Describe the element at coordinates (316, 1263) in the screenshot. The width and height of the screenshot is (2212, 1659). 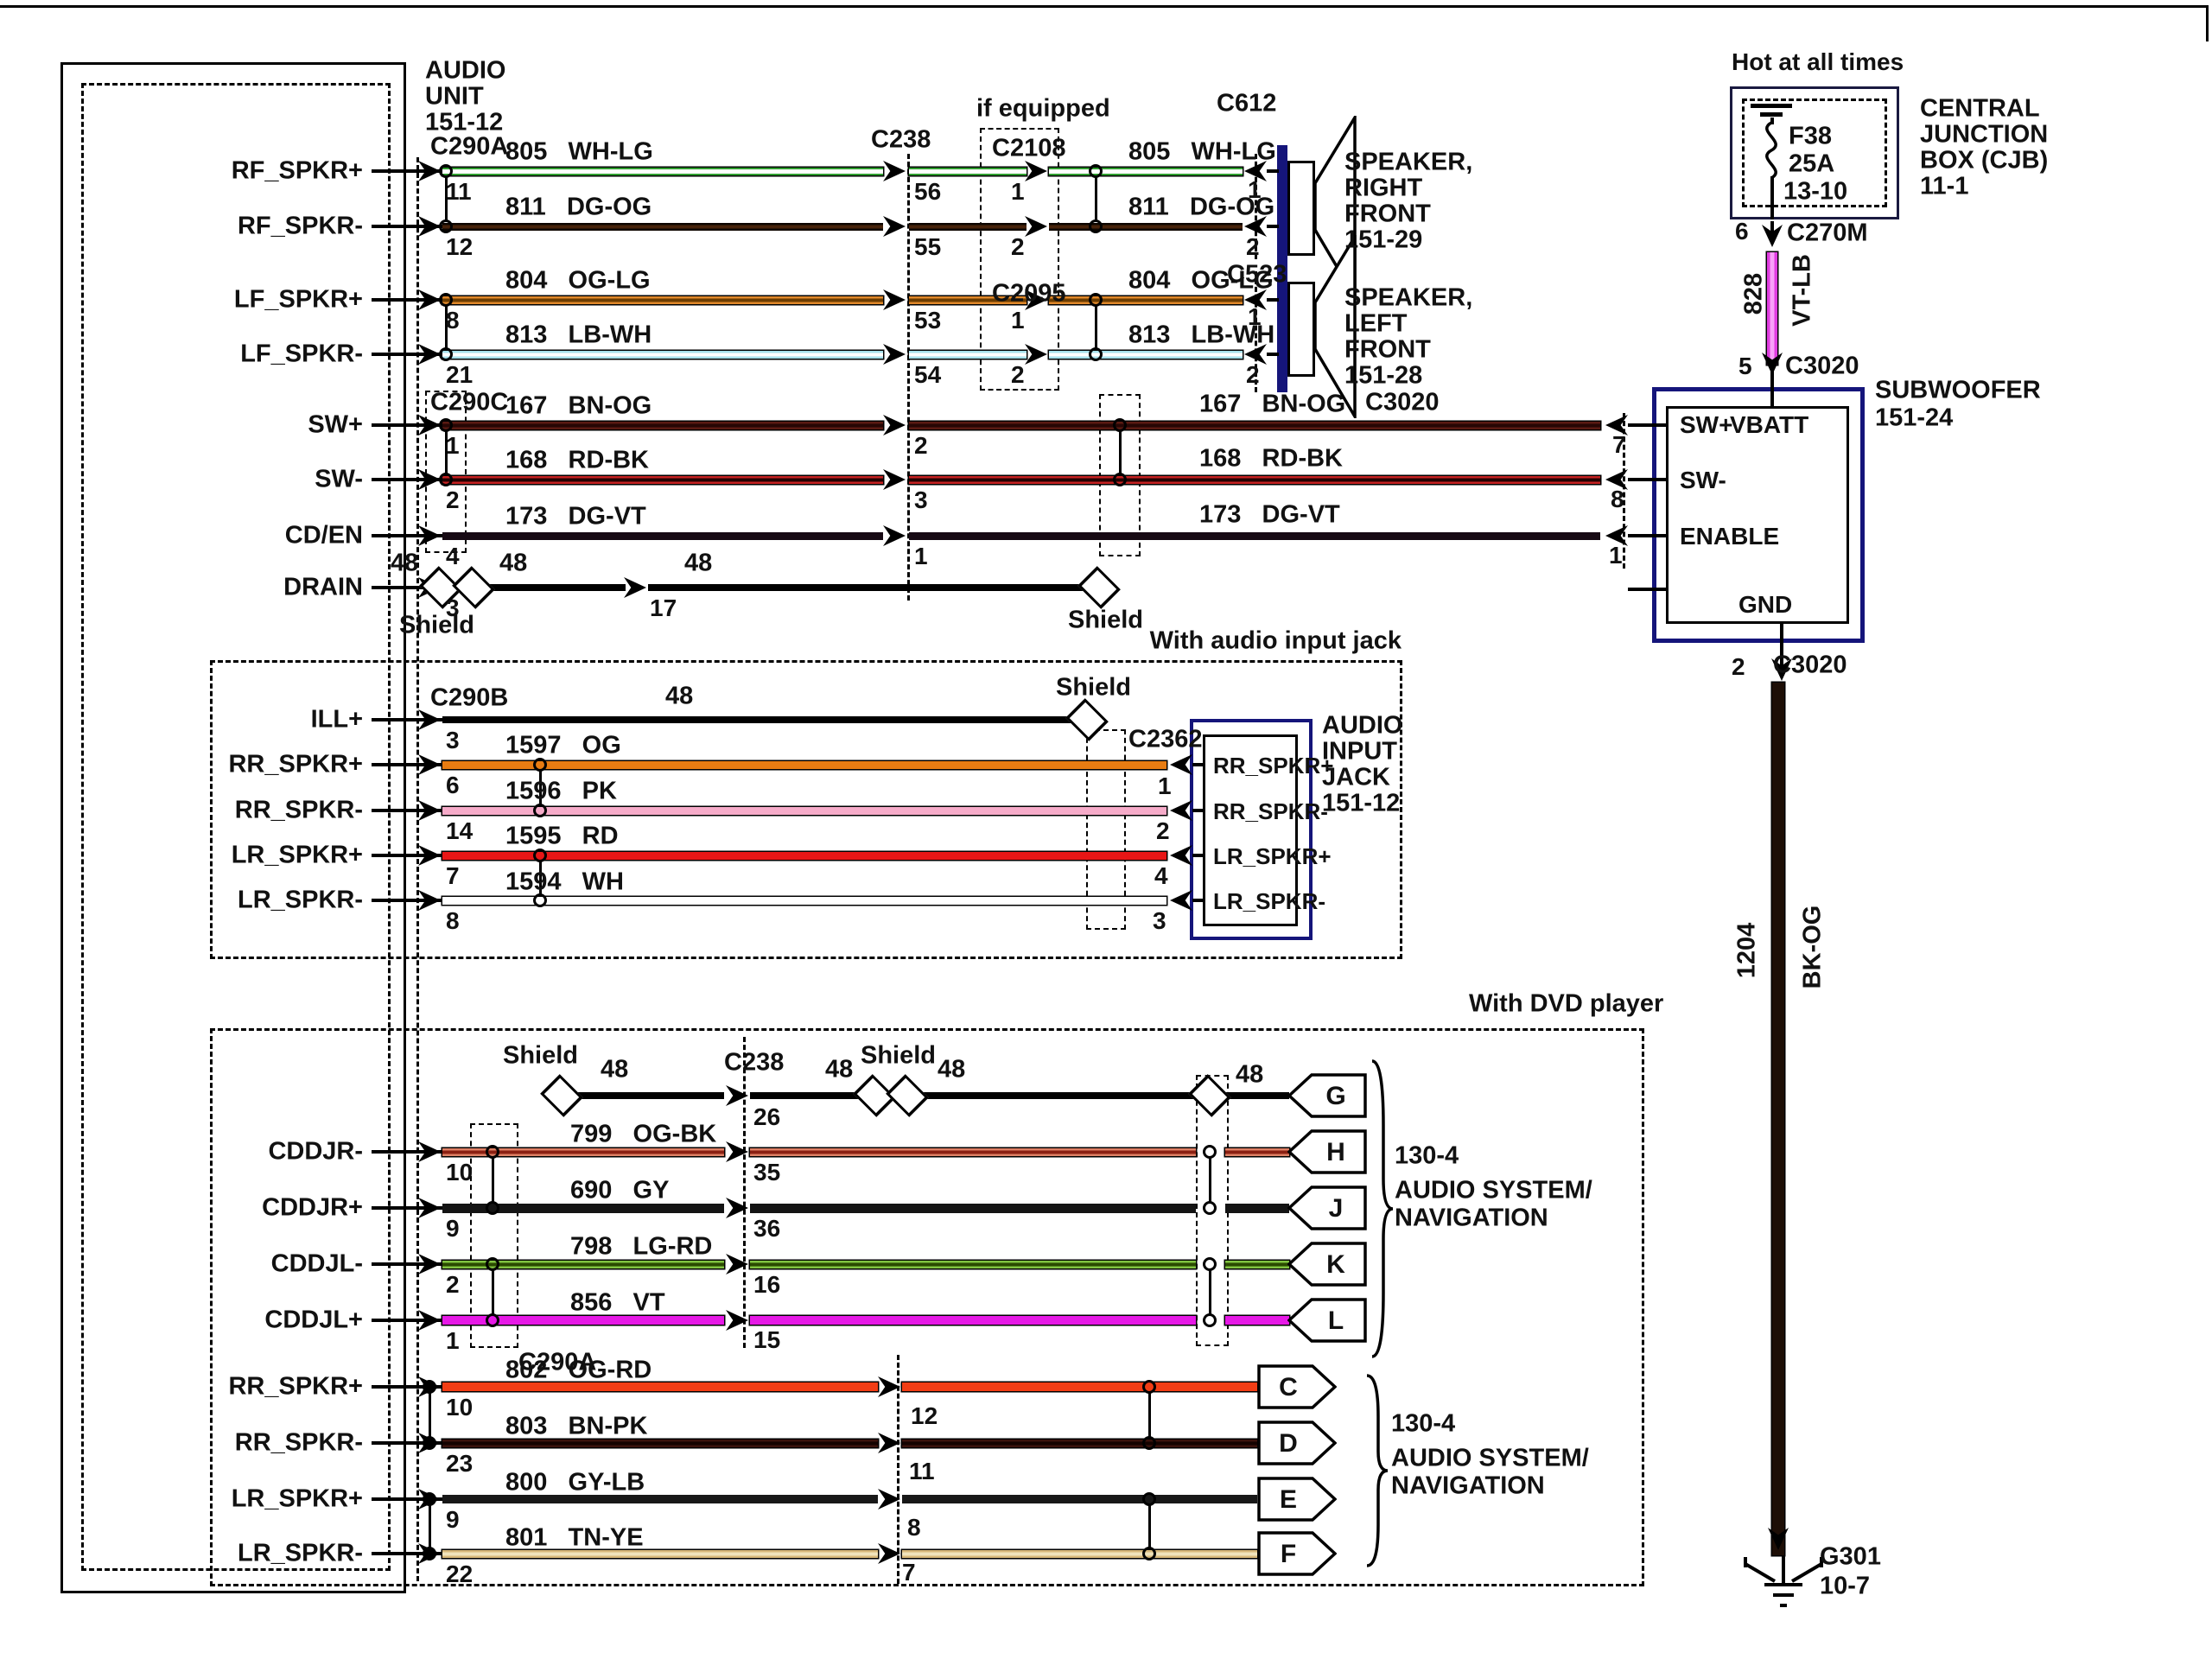
I see `label: CDDJL-` at that location.